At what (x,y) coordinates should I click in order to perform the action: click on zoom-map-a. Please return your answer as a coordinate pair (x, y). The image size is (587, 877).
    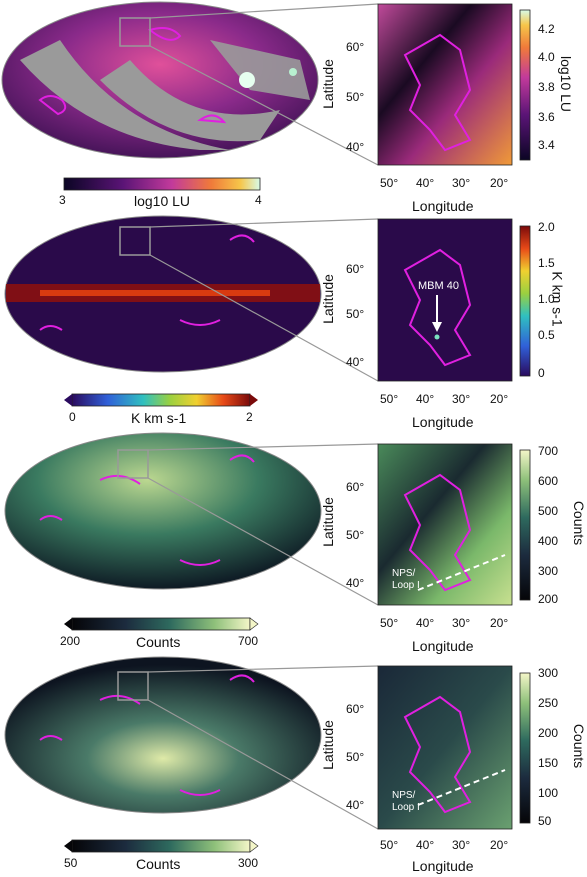
    Looking at the image, I should click on (445, 84).